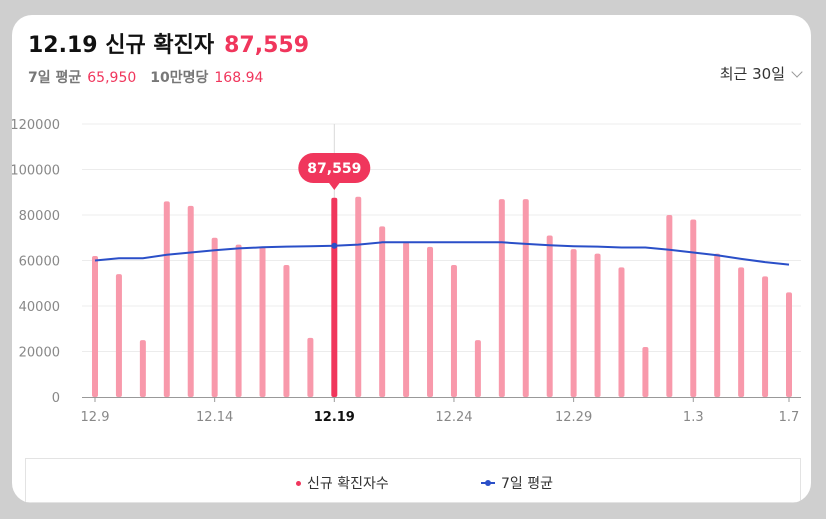 This screenshot has width=826, height=519. What do you see at coordinates (573, 417) in the screenshot?
I see `x-tick-label: 12.29` at bounding box center [573, 417].